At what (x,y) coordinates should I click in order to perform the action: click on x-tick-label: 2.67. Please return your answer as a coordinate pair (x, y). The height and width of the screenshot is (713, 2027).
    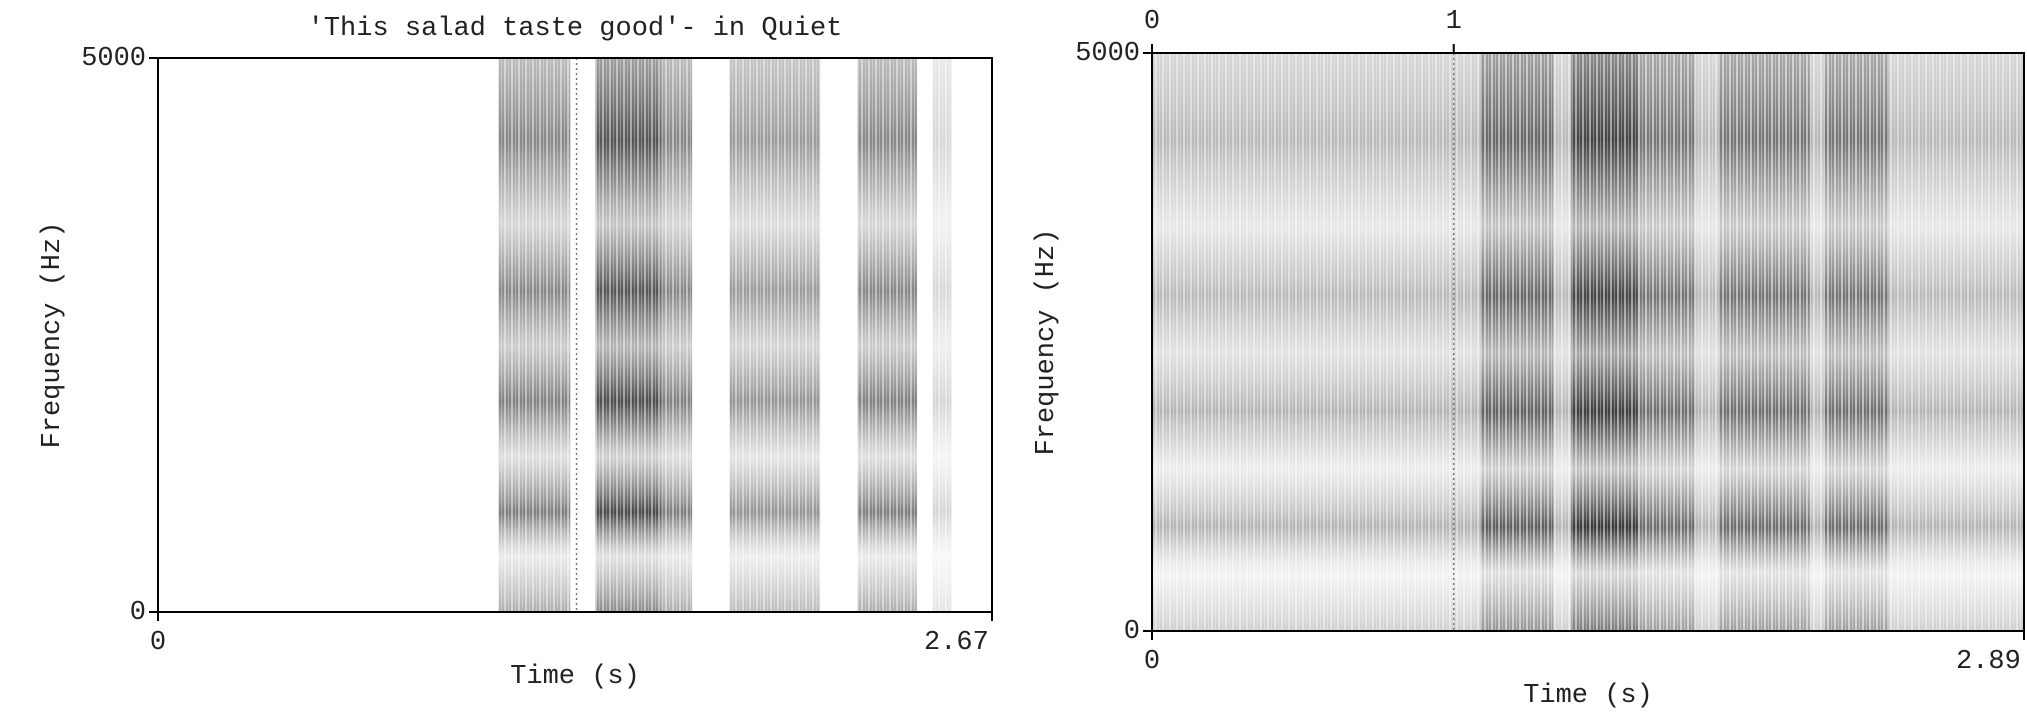
    Looking at the image, I should click on (956, 643).